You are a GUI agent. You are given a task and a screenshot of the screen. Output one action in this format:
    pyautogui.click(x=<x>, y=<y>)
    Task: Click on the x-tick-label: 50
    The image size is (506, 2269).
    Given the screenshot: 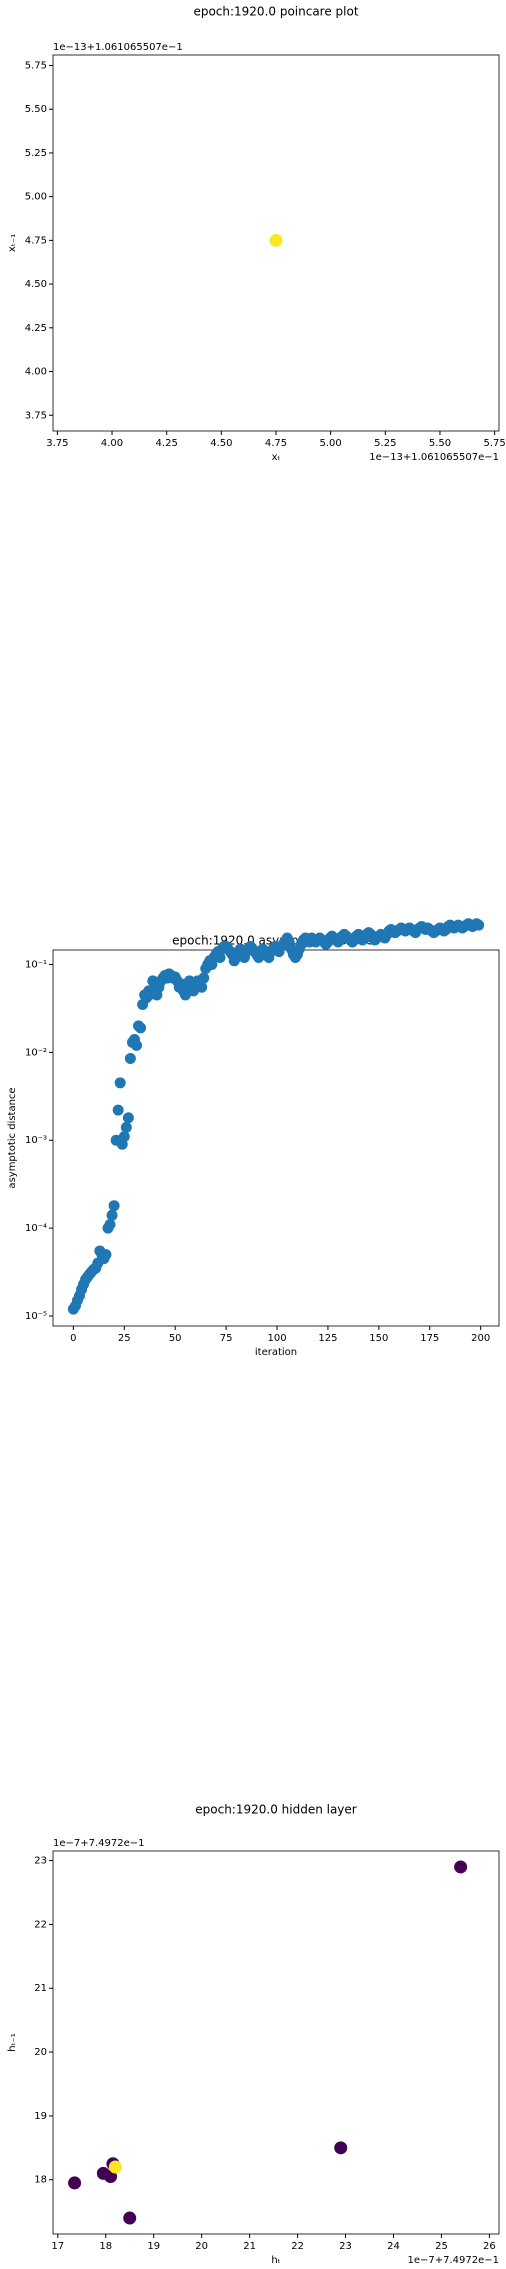 What is the action you would take?
    pyautogui.click(x=175, y=1338)
    